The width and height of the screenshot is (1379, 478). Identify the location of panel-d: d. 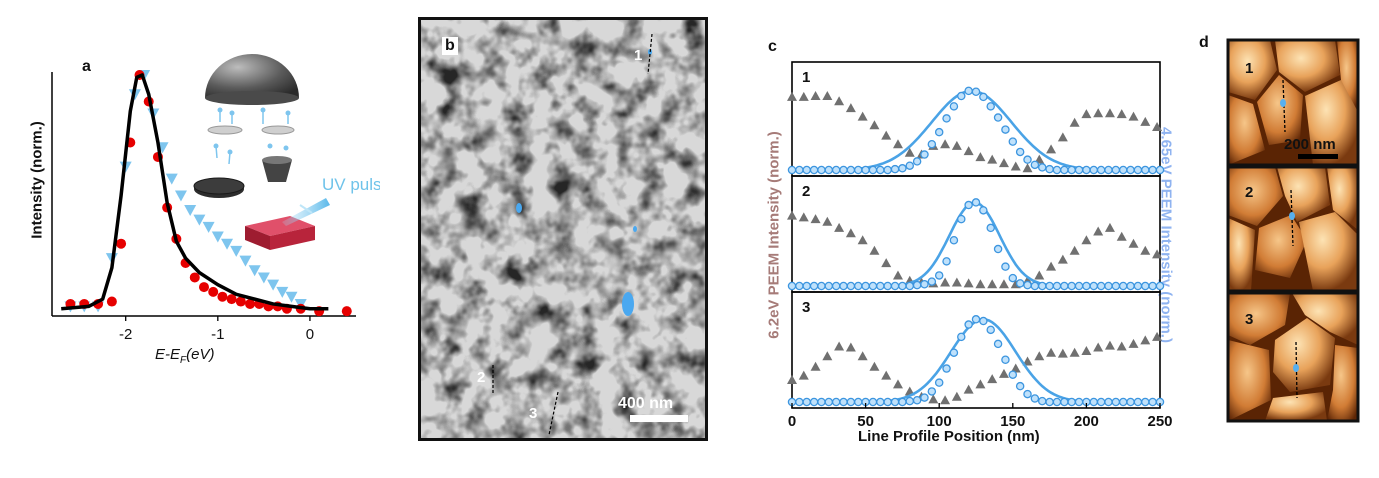
(1287, 239).